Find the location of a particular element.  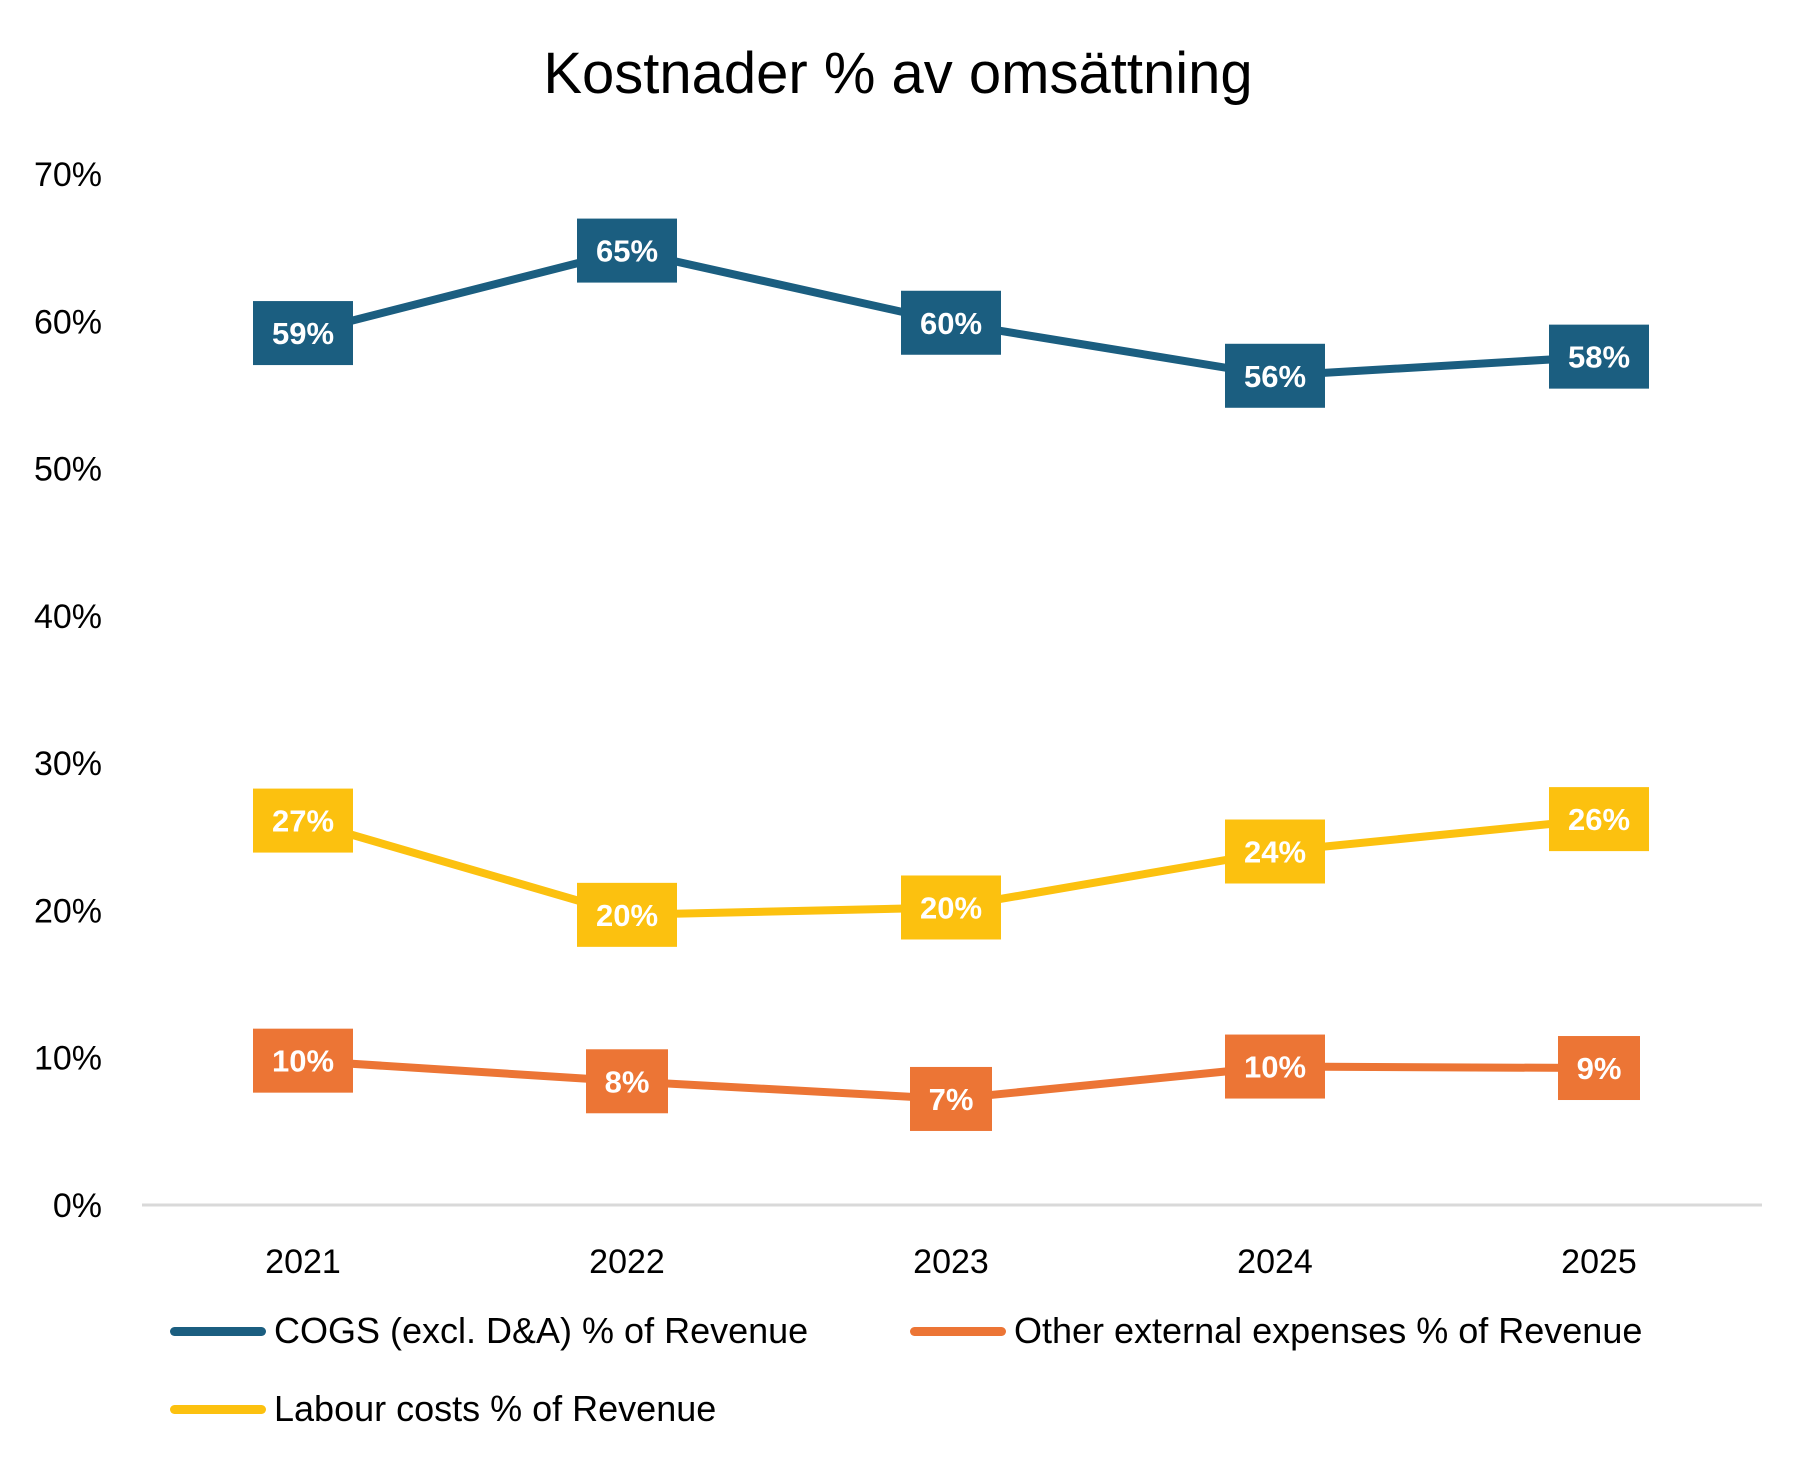

legend-item-labour: Labour costs % of Revenue is located at coordinates (443, 1409).